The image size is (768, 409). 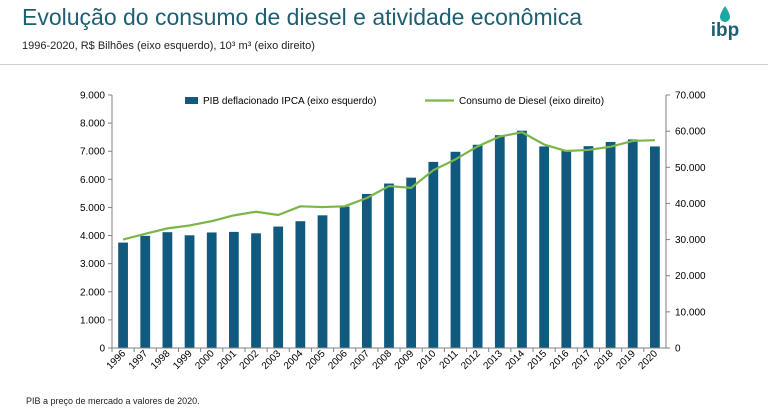 What do you see at coordinates (189, 291) in the screenshot?
I see `bar-1999` at bounding box center [189, 291].